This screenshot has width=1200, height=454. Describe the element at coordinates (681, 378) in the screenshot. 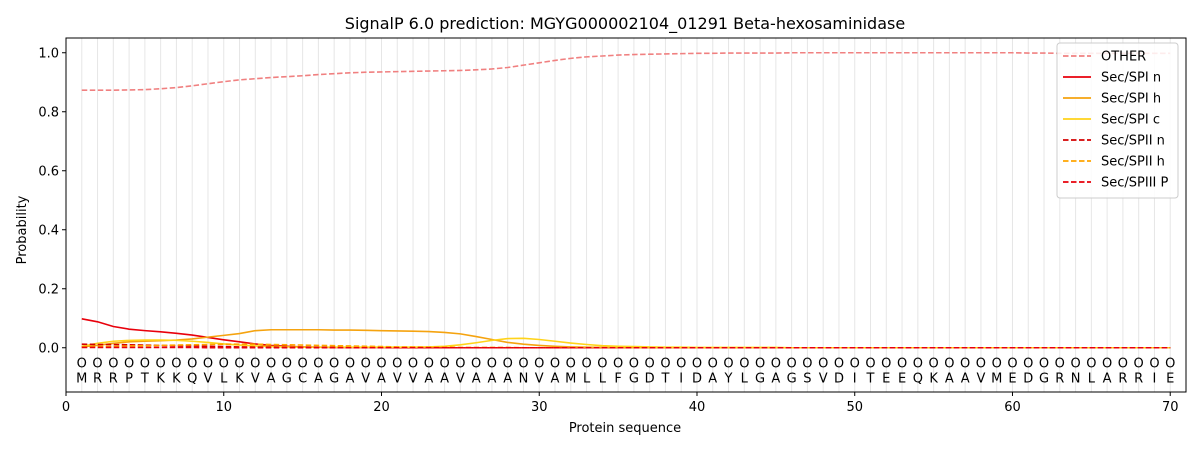

I see `residue-label: I` at that location.